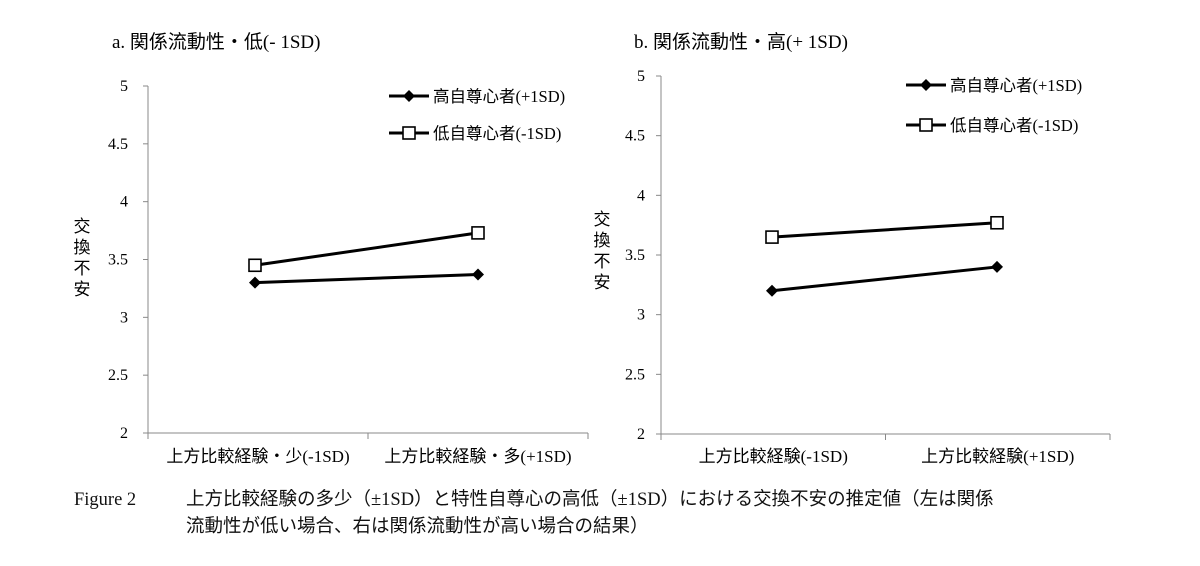 This screenshot has width=1200, height=566. I want to click on chart-title: b. 関係流動性・高(+ 1SD), so click(741, 42).